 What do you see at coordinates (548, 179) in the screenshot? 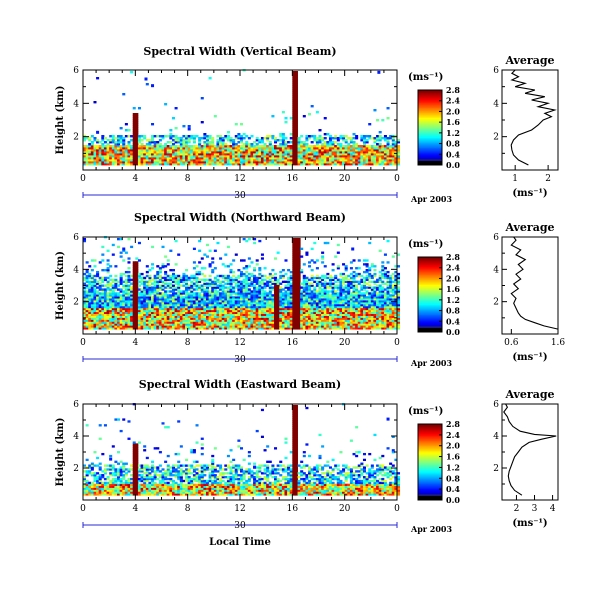
I see `average-x-tick-label: 2` at bounding box center [548, 179].